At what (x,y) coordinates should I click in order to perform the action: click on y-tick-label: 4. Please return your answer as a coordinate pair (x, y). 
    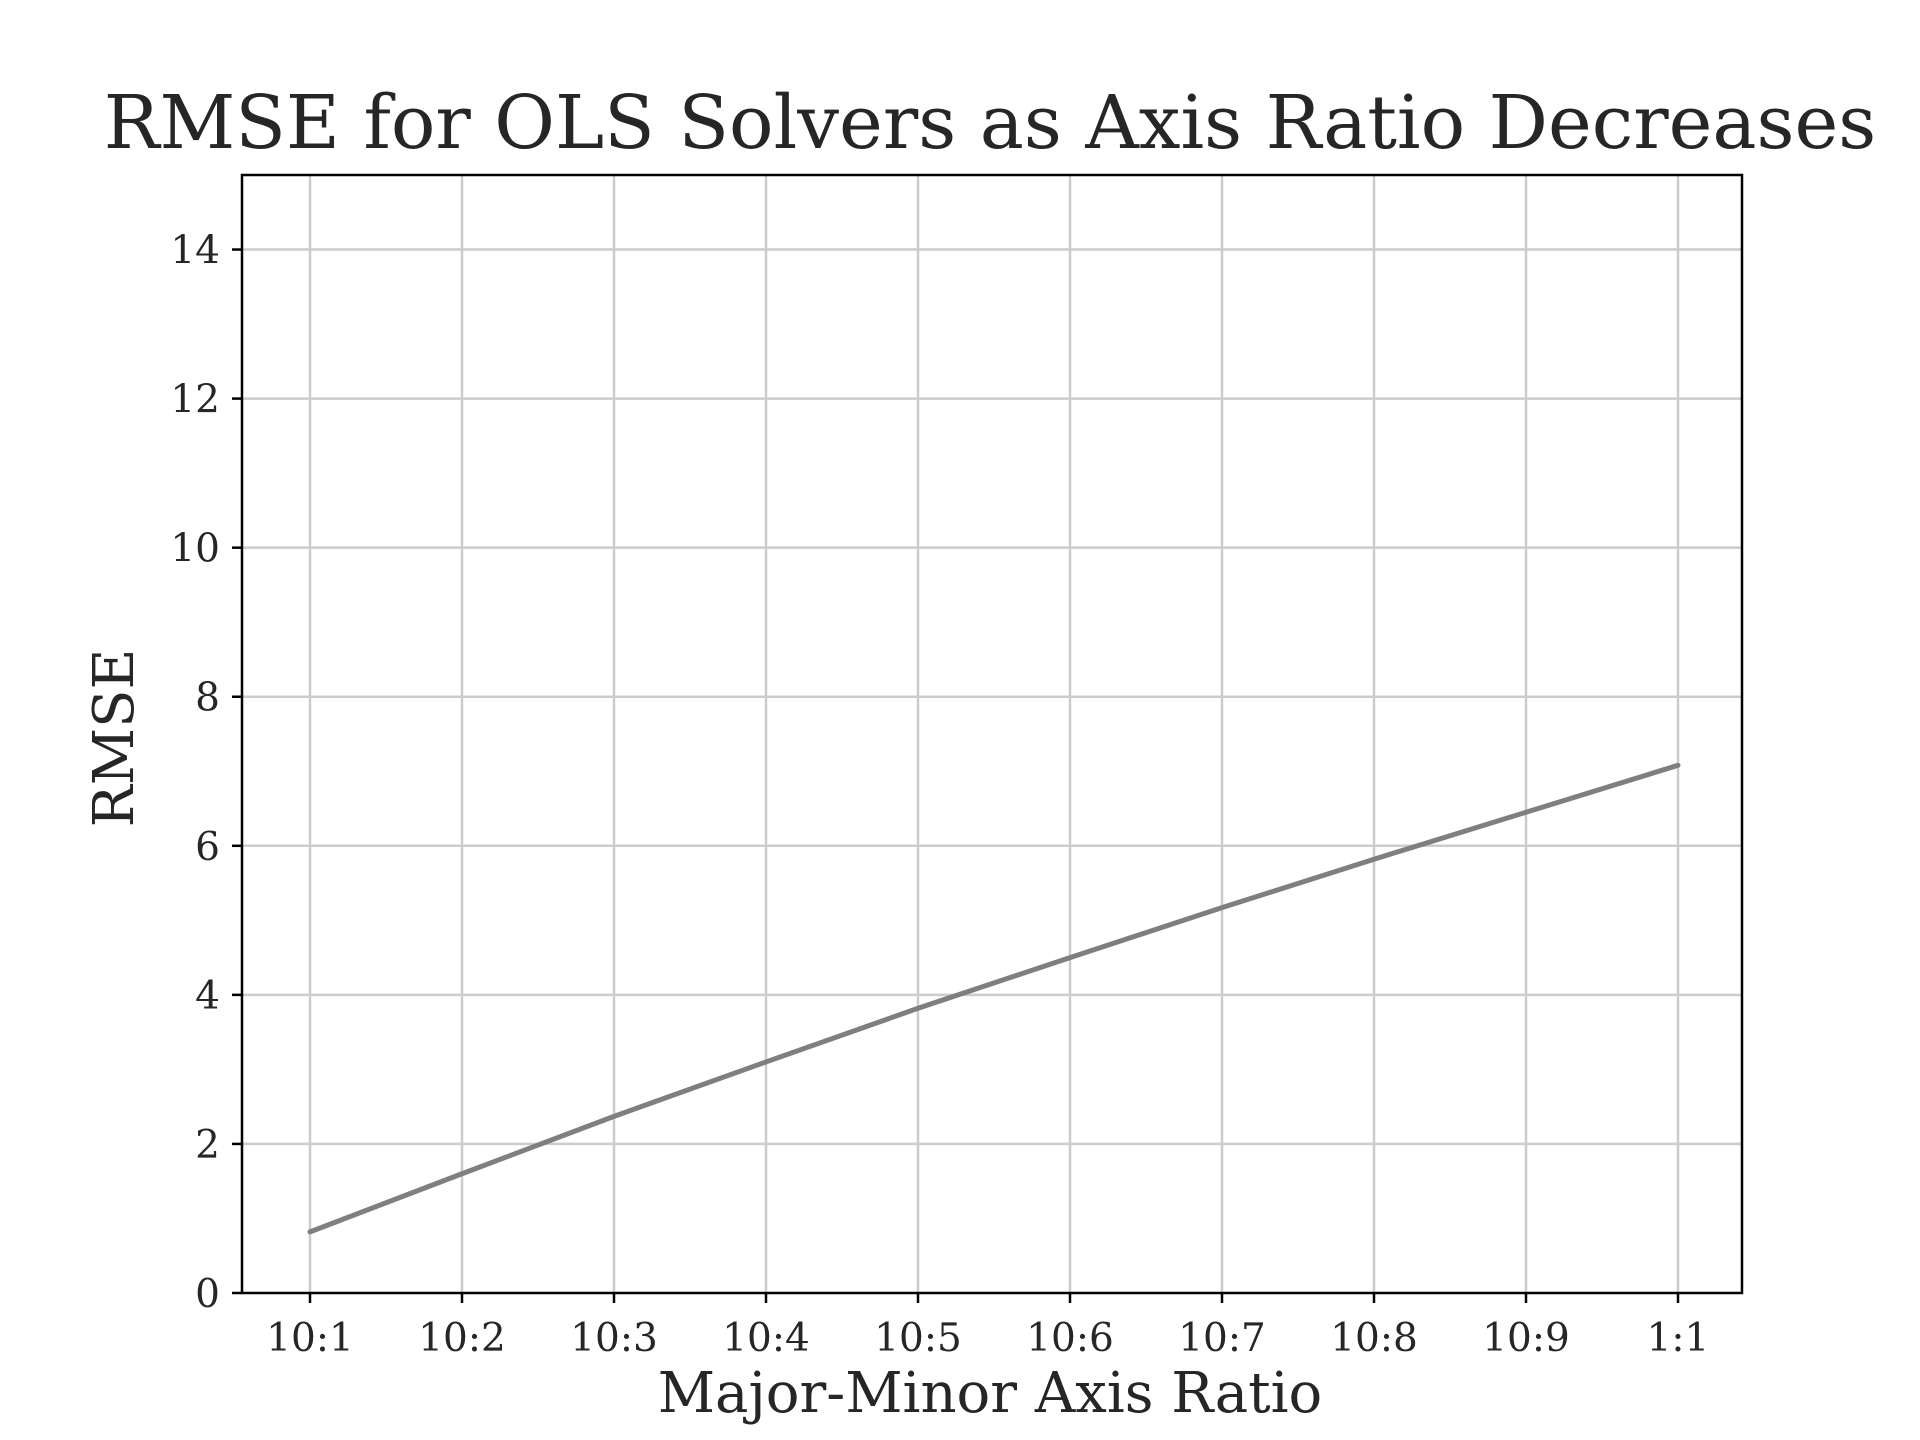
    Looking at the image, I should click on (207, 996).